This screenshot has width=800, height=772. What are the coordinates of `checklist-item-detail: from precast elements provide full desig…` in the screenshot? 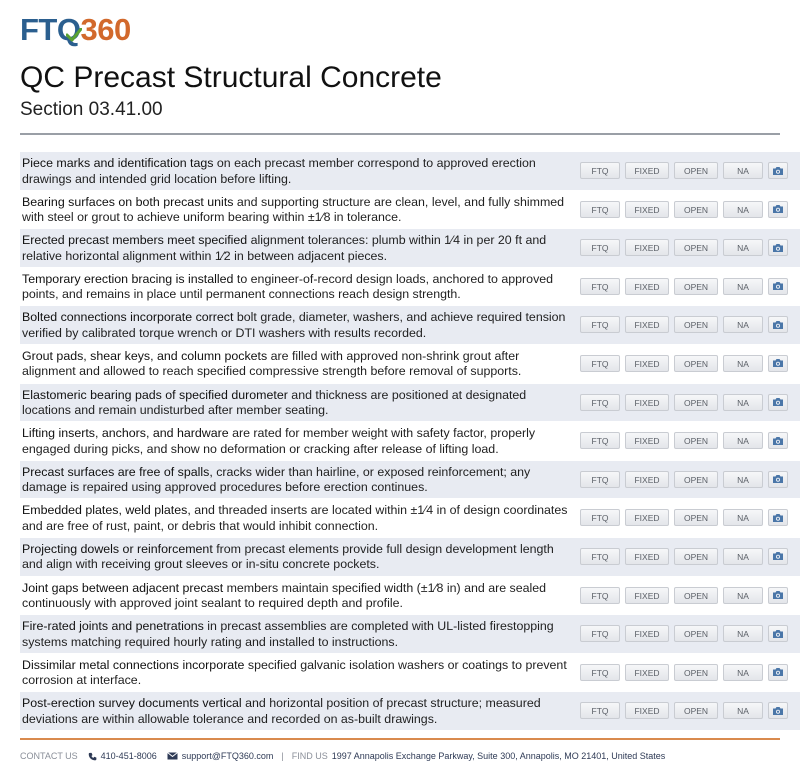 It's located at (288, 556).